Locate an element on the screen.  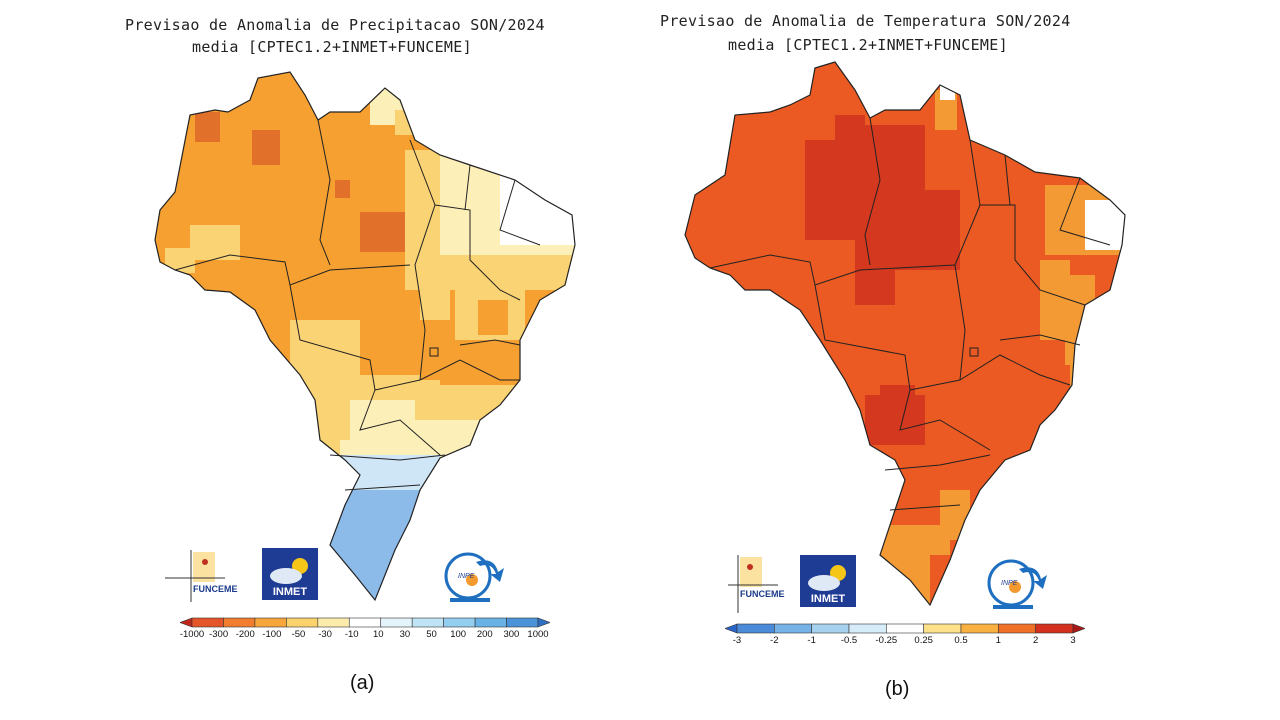
inmet-logo-mark-b: INMET is located at coordinates (828, 581).